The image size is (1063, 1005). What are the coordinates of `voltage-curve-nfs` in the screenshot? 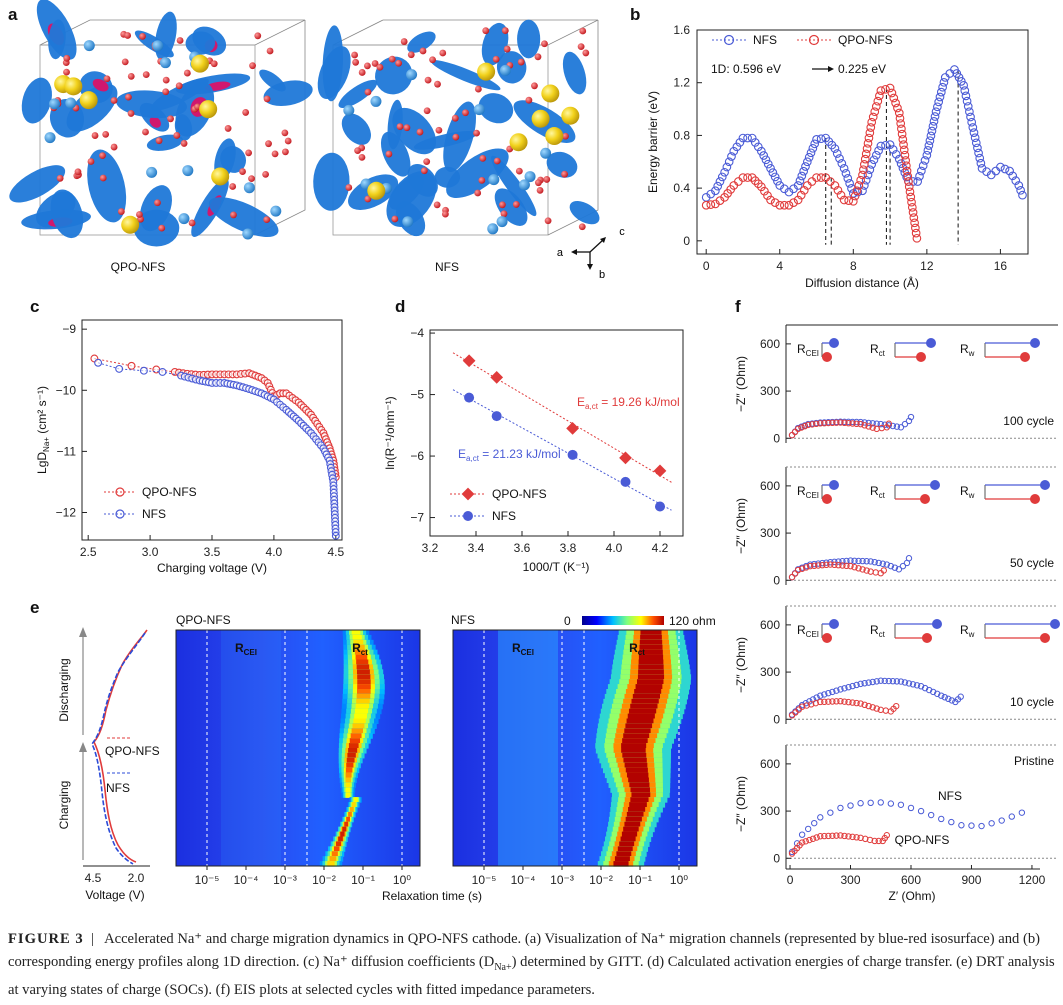 It's located at (118, 748).